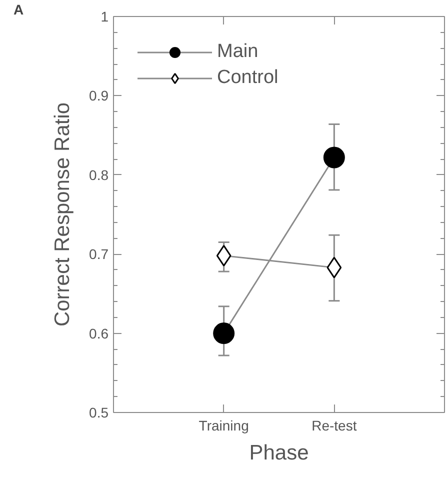  Describe the element at coordinates (104, 16) in the screenshot. I see `y-tick-label: 1` at that location.